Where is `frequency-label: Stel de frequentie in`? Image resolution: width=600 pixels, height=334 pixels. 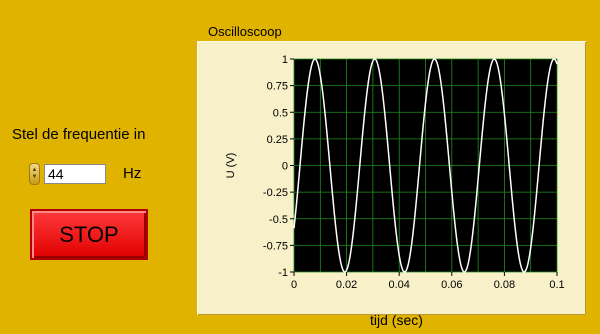 frequency-label: Stel de frequentie in is located at coordinates (79, 134).